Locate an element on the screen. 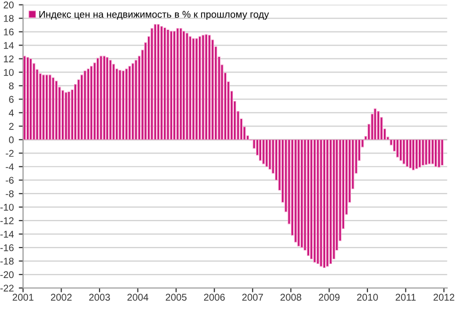 This screenshot has height=320, width=461. x-tick-label: 2007 is located at coordinates (252, 297).